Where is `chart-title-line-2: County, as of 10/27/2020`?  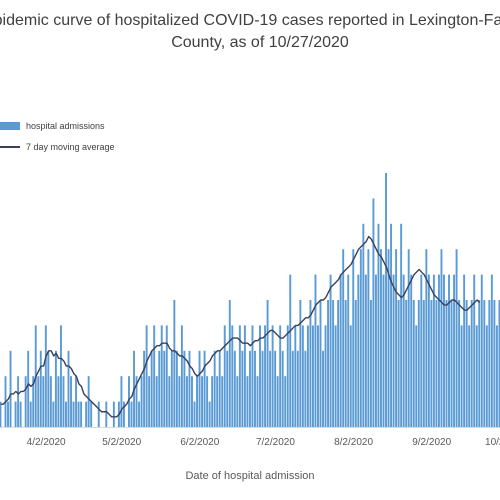
chart-title-line-2: County, as of 10/27/2020 is located at coordinates (260, 42).